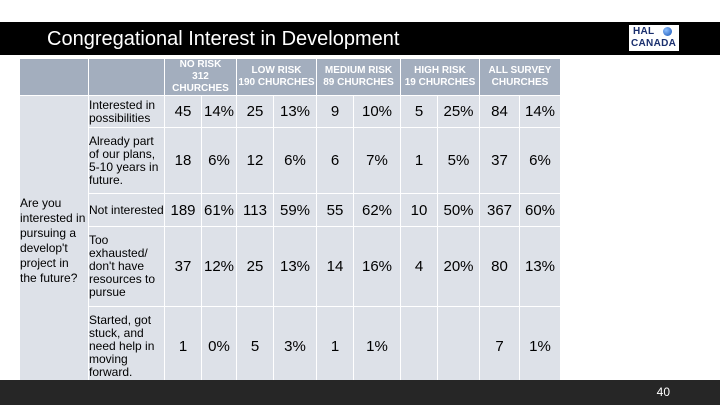 This screenshot has width=720, height=405. I want to click on header-line: LOW RISK, so click(276, 70).